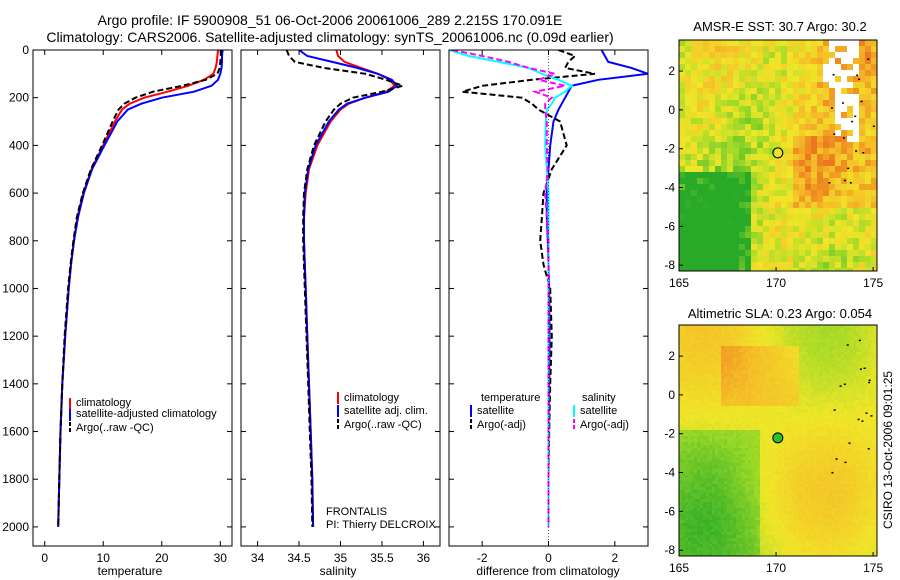 The image size is (900, 580). Describe the element at coordinates (299, 558) in the screenshot. I see `x-tick-label: 34.5` at that location.